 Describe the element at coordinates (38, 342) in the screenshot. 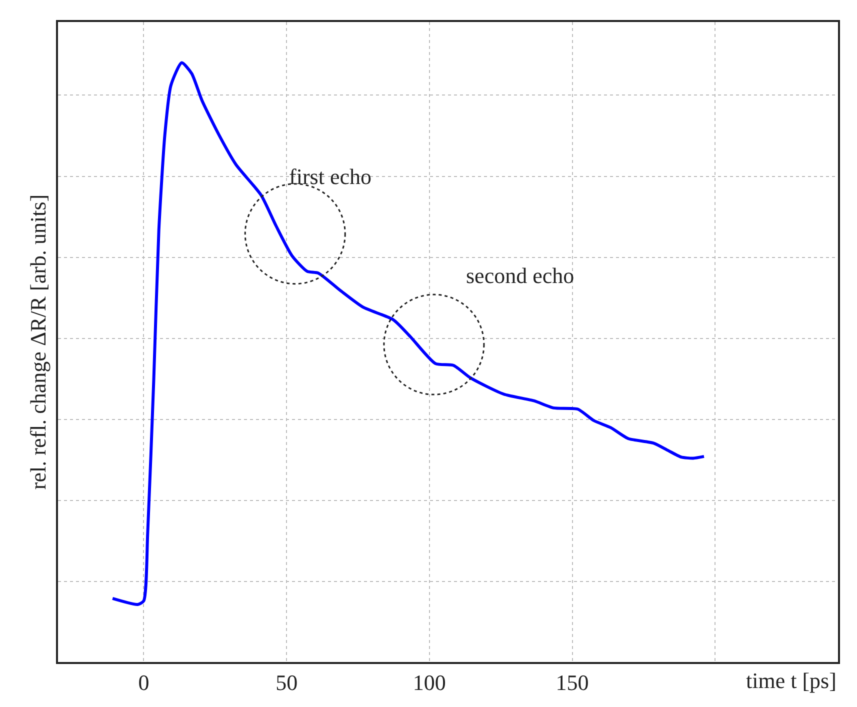

I see `y-axis-title: rel. refl. change ΔR/R [arb. units]` at that location.